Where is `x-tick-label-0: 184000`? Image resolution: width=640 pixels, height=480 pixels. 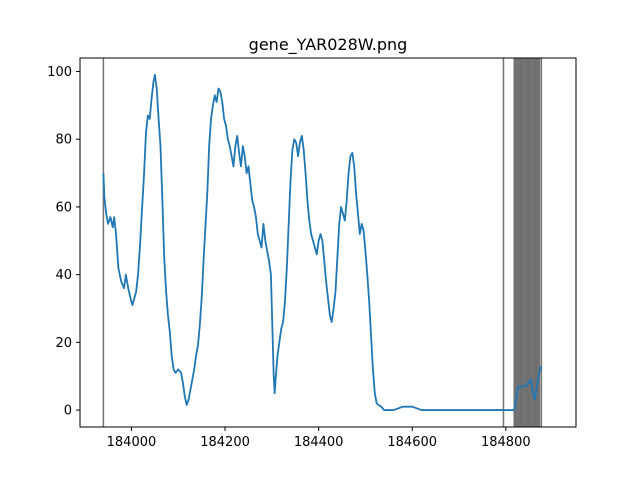 x-tick-label-0: 184000 is located at coordinates (132, 442).